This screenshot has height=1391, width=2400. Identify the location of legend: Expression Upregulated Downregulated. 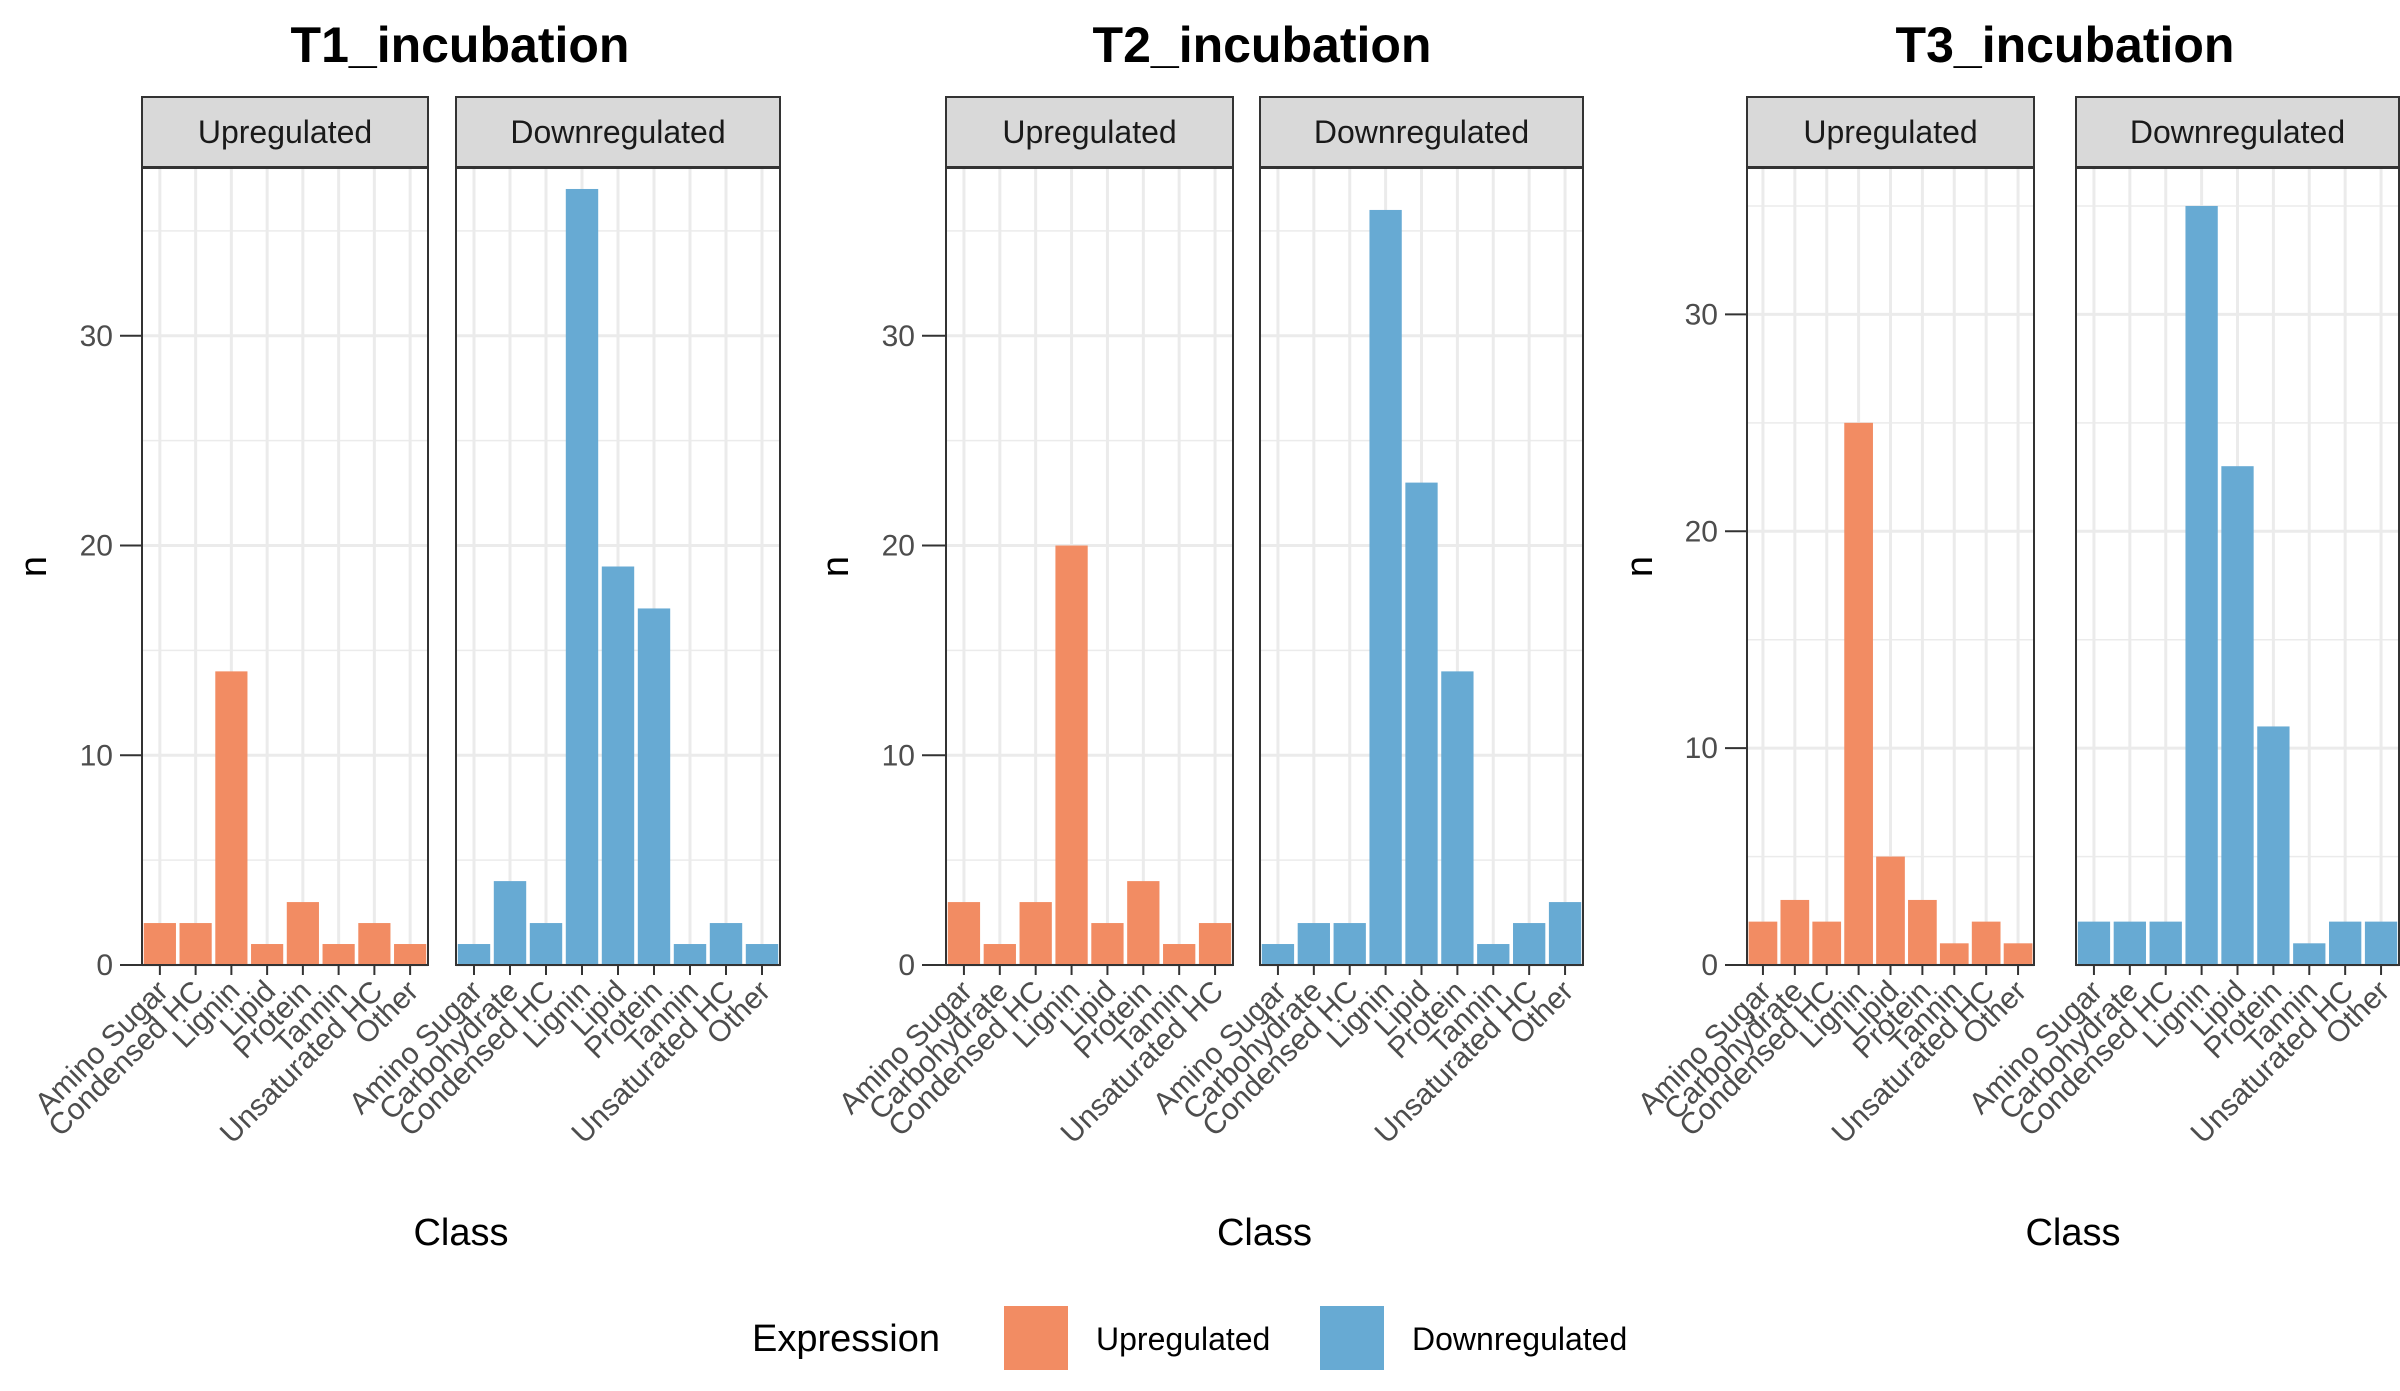
(1189, 1338).